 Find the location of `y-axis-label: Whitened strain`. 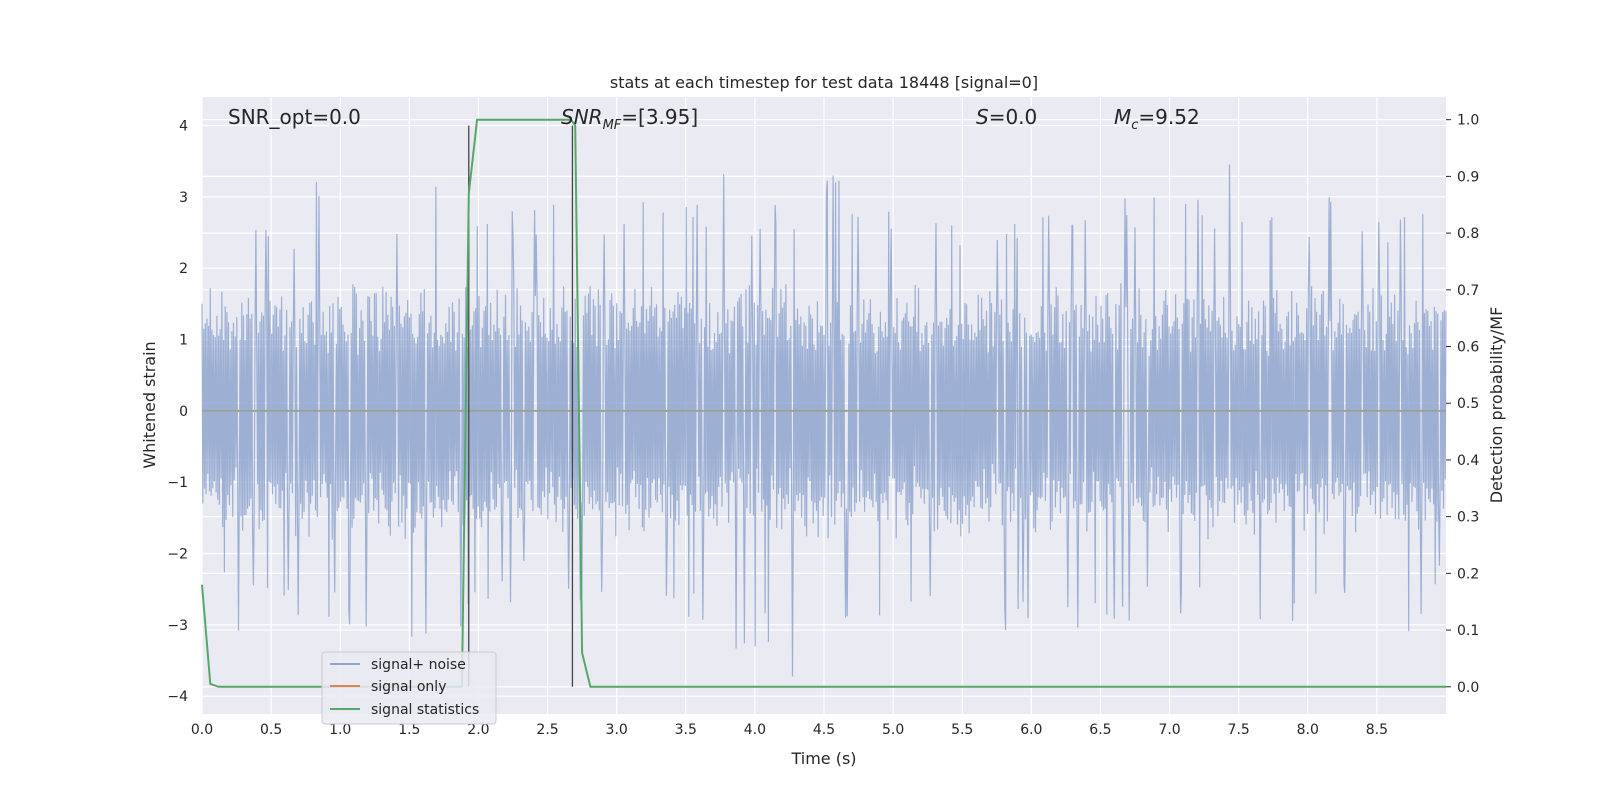

y-axis-label: Whitened strain is located at coordinates (149, 404).